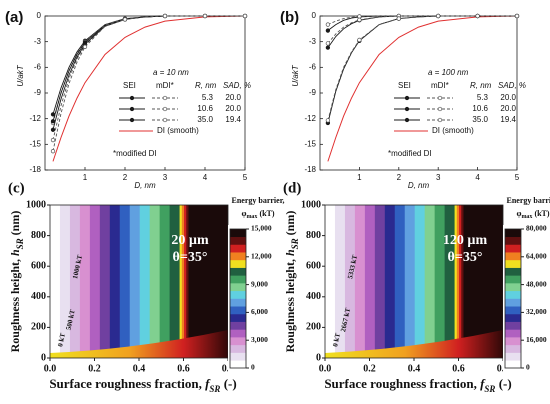 This screenshot has width=550, height=404. I want to click on colorbar-tick-label: 9,000, so click(259, 283).